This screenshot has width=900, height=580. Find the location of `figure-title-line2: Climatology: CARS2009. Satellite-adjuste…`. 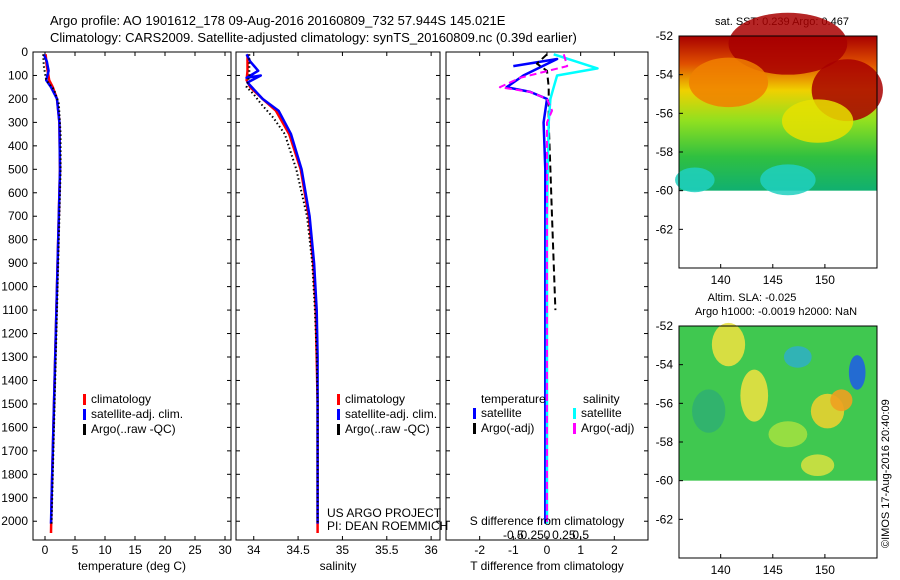

figure-title-line2: Climatology: CARS2009. Satellite-adjuste… is located at coordinates (313, 37).